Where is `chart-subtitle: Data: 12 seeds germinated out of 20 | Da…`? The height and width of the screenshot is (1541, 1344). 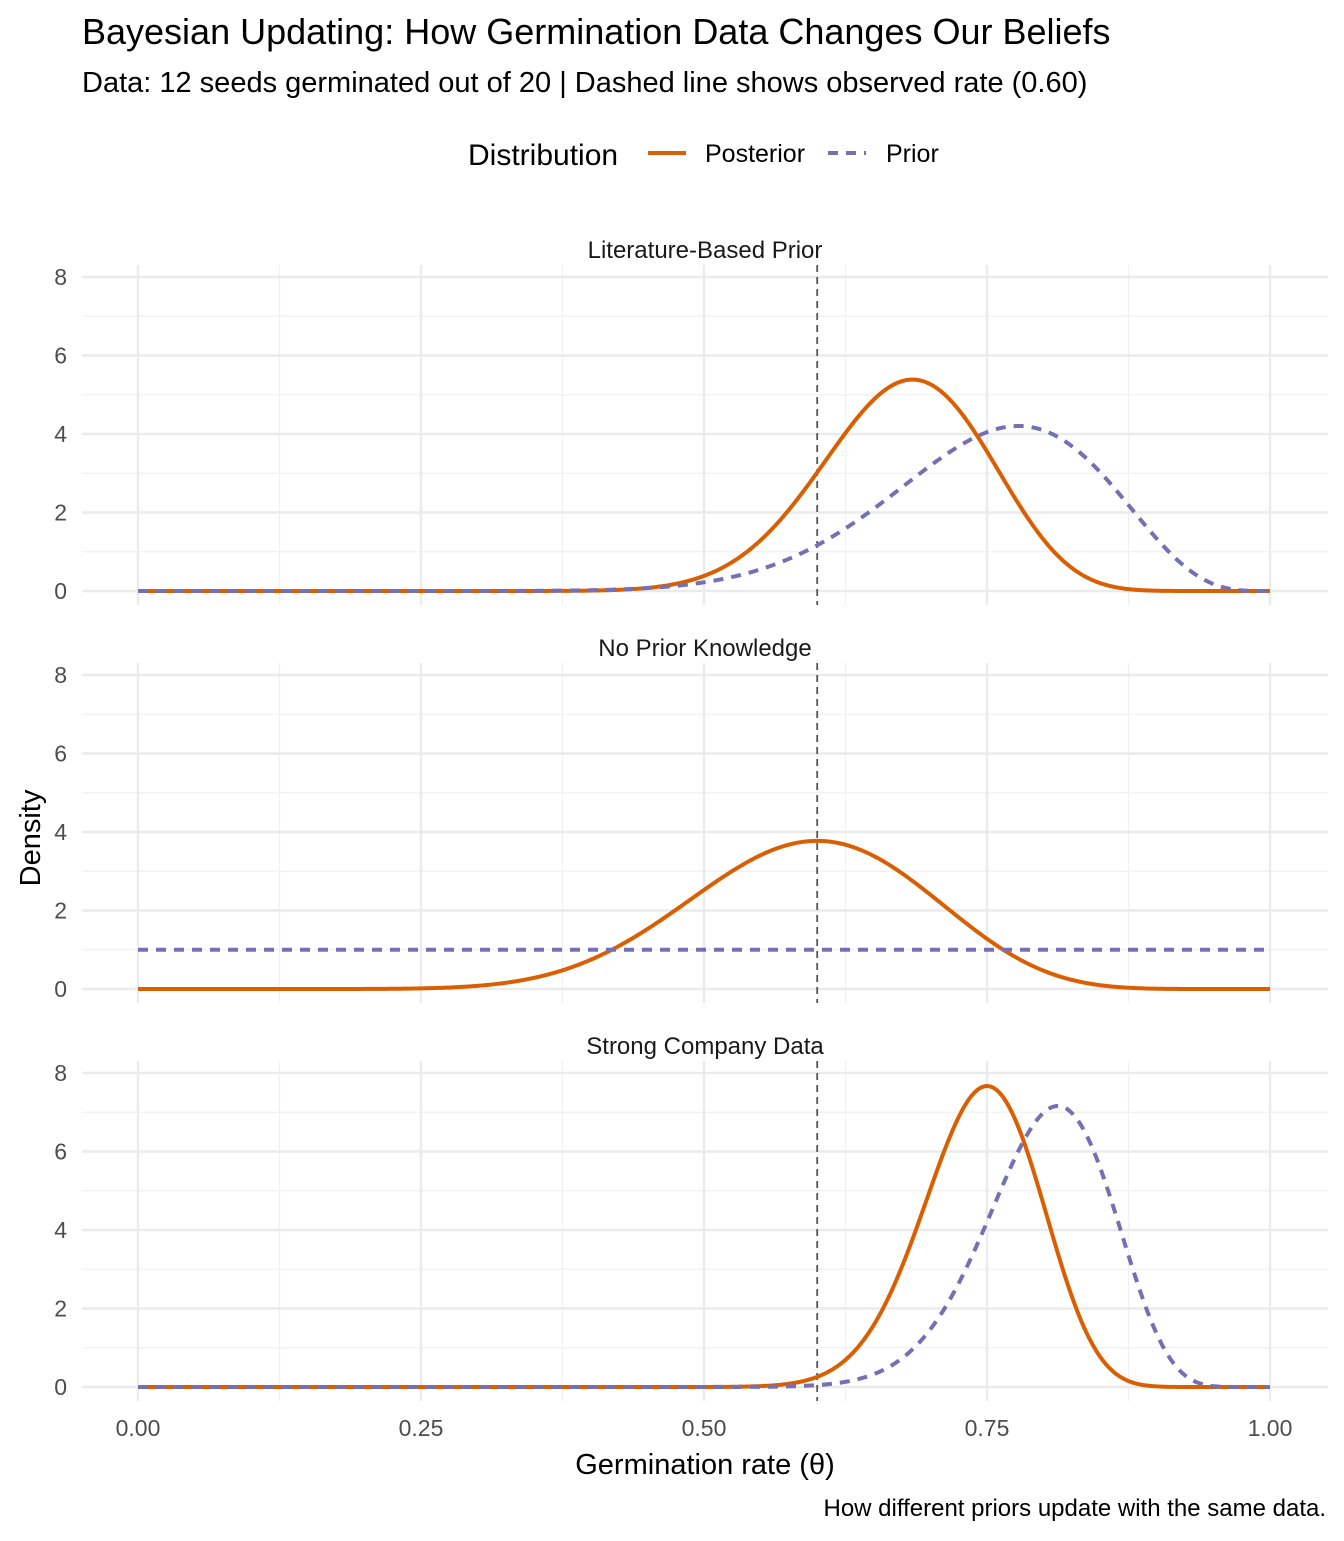 chart-subtitle: Data: 12 seeds germinated out of 20 | Da… is located at coordinates (584, 83).